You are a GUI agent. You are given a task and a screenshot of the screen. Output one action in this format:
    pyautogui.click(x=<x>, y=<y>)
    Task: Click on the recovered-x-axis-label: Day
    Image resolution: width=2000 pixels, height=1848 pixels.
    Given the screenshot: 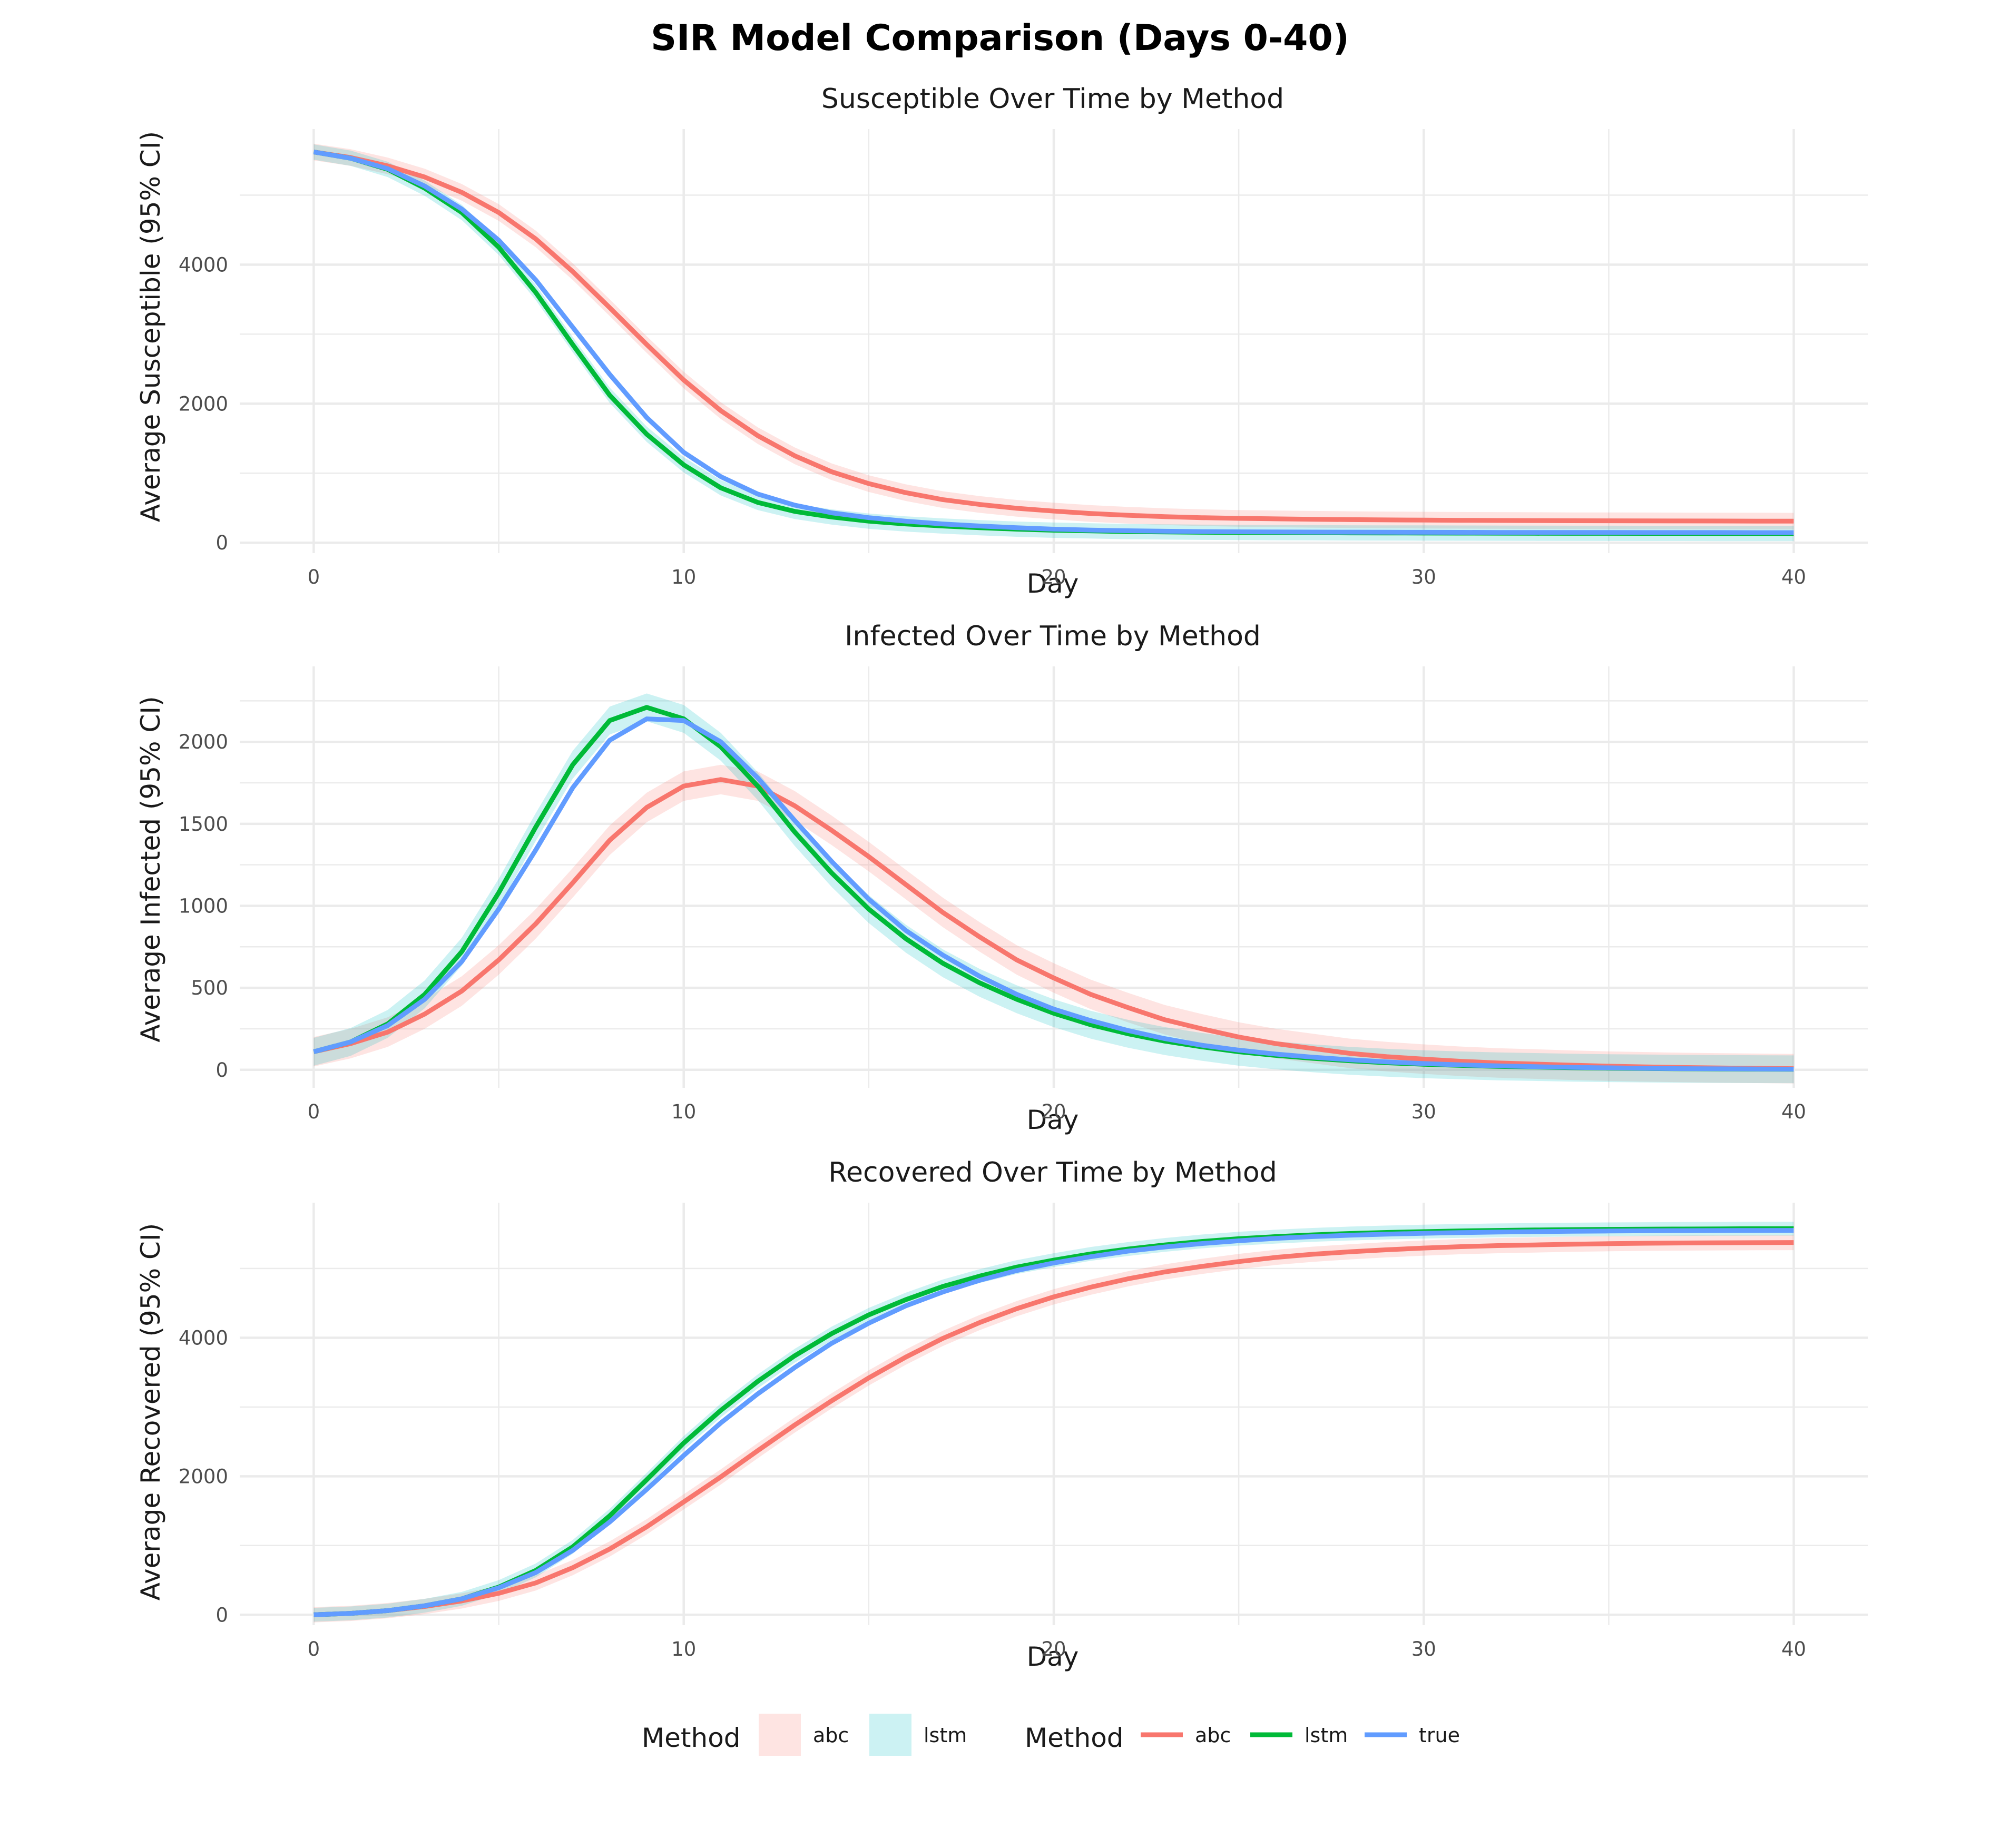 What is the action you would take?
    pyautogui.click(x=1053, y=1657)
    